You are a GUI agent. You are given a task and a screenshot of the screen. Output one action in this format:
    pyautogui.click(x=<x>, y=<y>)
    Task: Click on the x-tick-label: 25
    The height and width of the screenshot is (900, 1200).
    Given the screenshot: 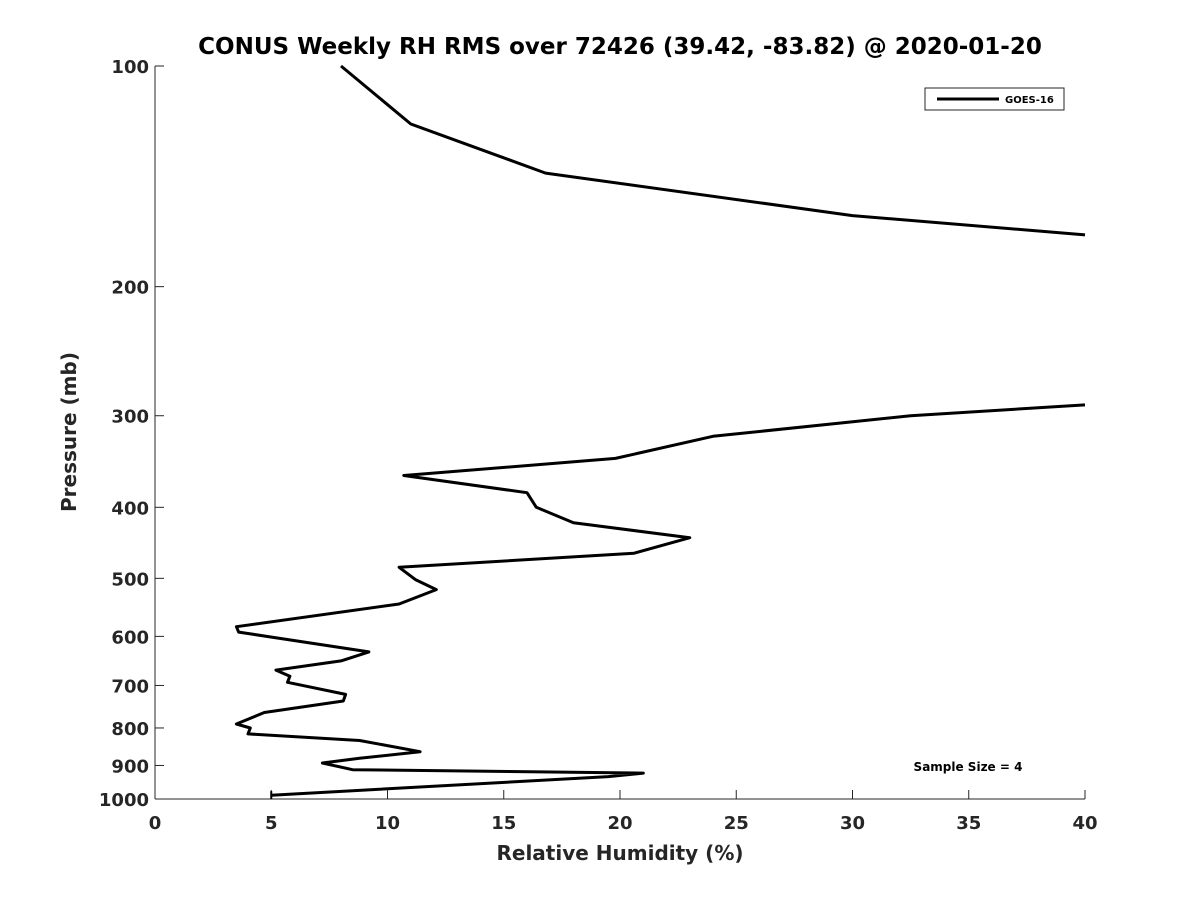 What is the action you would take?
    pyautogui.click(x=736, y=823)
    